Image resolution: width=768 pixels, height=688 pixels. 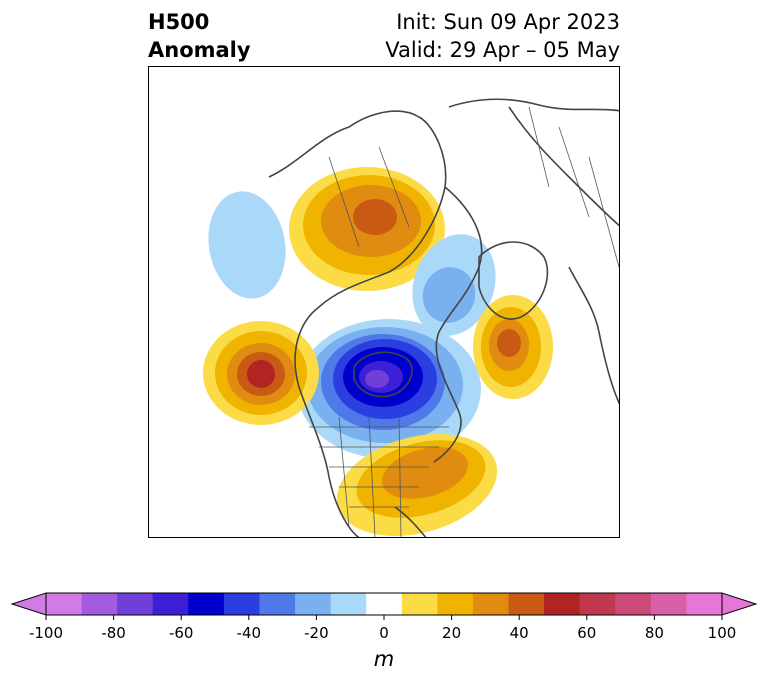 I want to click on colorbar-tick-label: 0, so click(x=384, y=633).